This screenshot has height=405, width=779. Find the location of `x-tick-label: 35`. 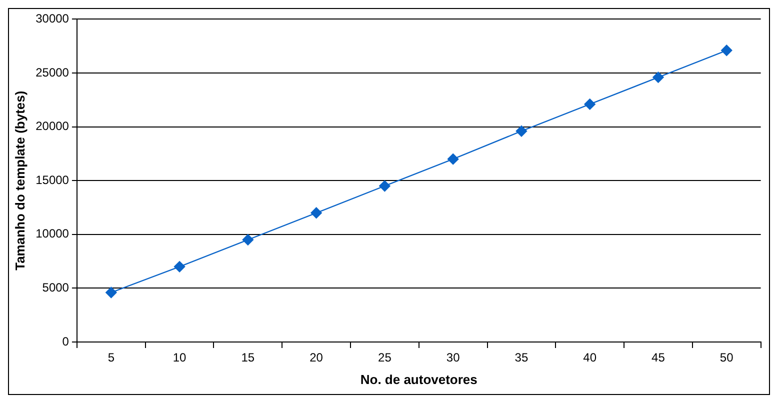

x-tick-label: 35 is located at coordinates (521, 357).